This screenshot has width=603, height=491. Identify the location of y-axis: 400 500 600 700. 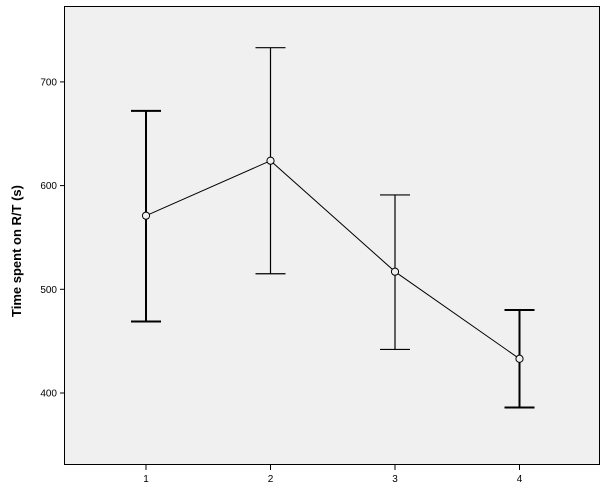
(52, 238).